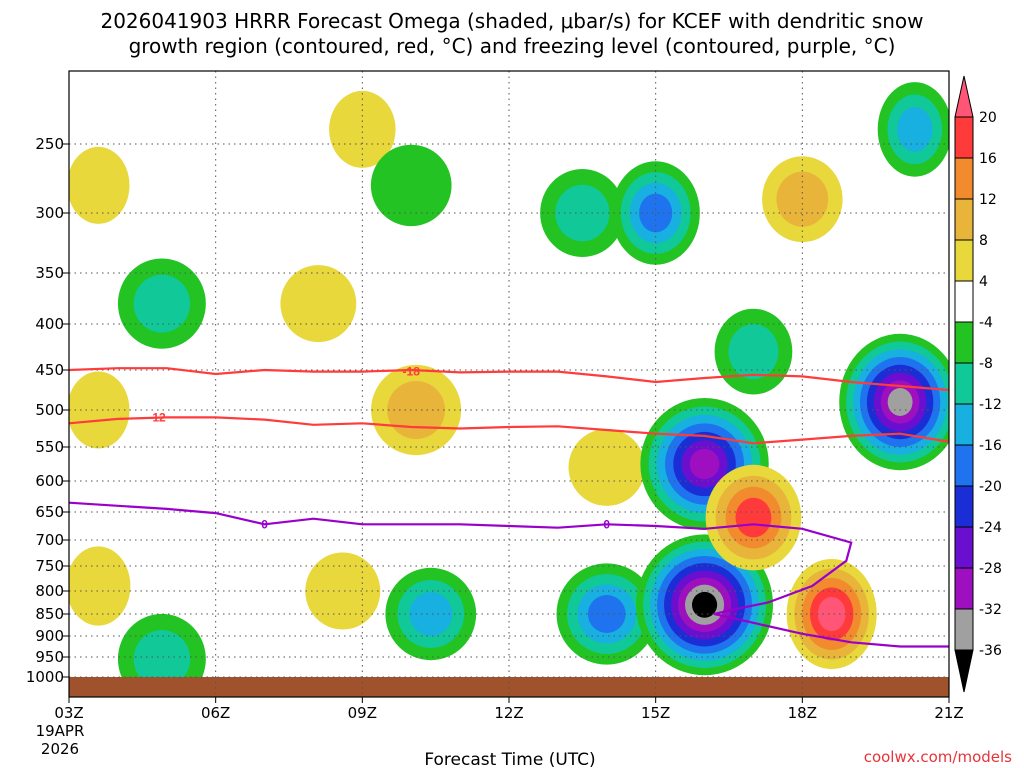  I want to click on y-tick-label: 550, so click(49, 447).